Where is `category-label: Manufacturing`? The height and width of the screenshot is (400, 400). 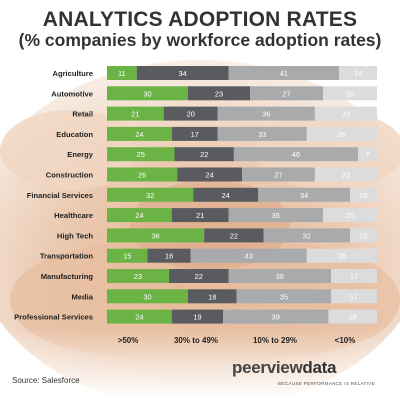
category-label: Manufacturing is located at coordinates (67, 276).